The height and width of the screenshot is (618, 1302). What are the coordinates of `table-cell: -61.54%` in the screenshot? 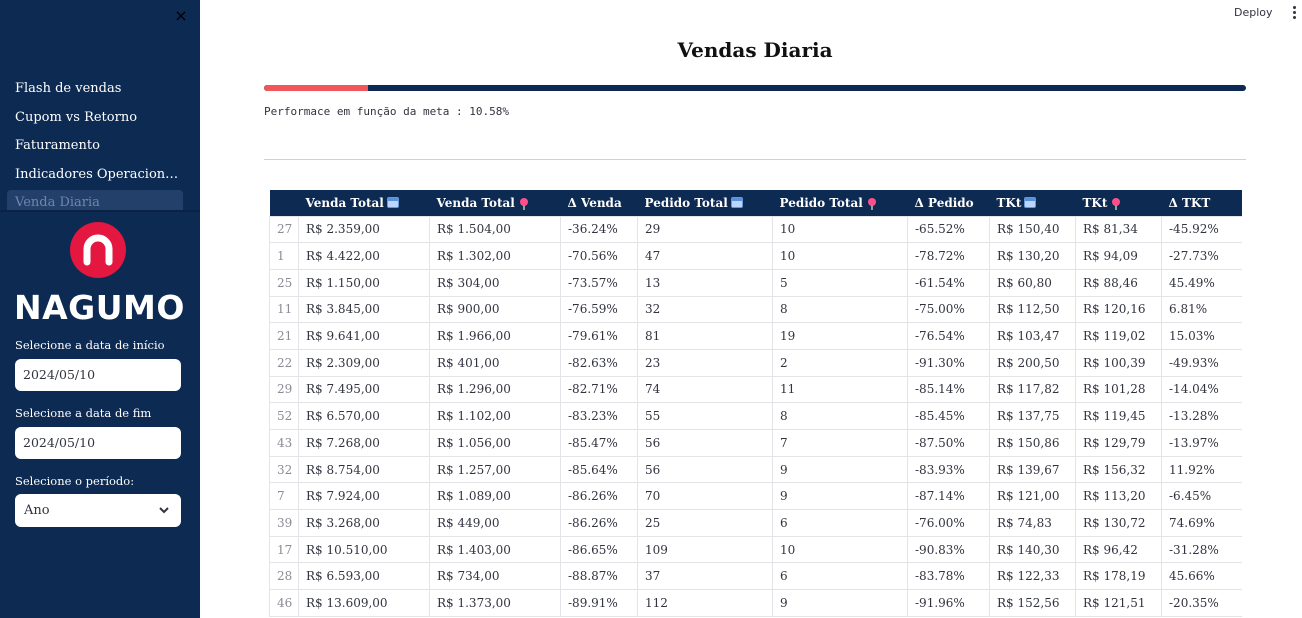 It's located at (948, 282).